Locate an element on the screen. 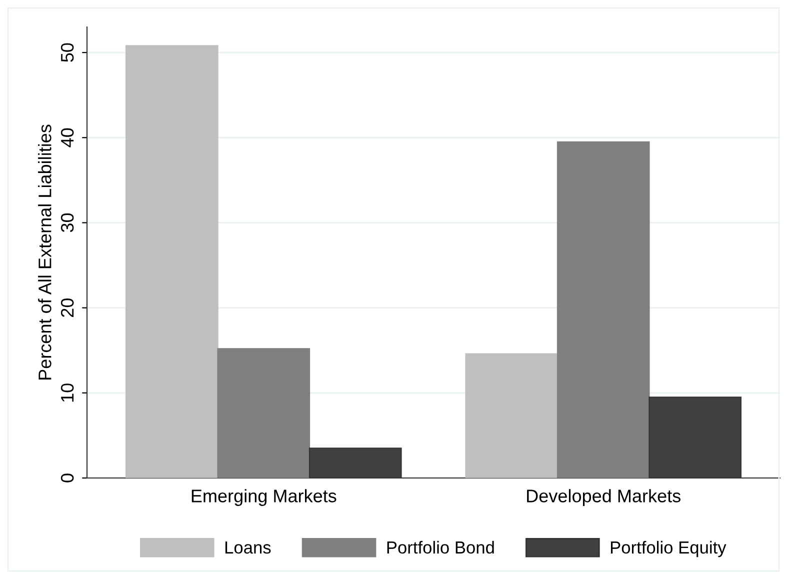 The image size is (787, 579). y-axis-title: Percent of All External Liabilities is located at coordinates (45, 252).